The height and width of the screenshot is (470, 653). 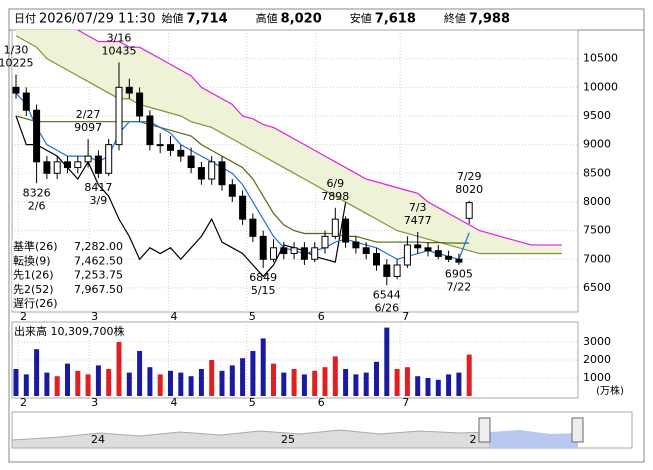 What do you see at coordinates (489, 19) in the screenshot?
I see `info-value: 7,988` at bounding box center [489, 19].